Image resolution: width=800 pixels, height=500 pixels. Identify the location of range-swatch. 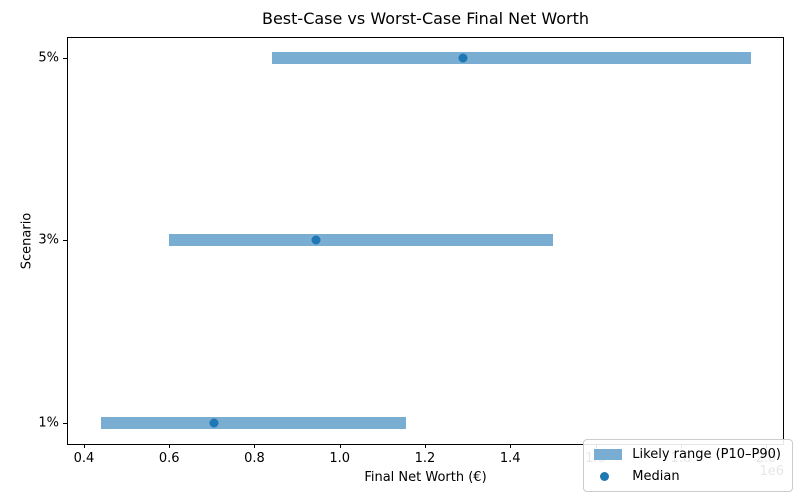
(608, 454).